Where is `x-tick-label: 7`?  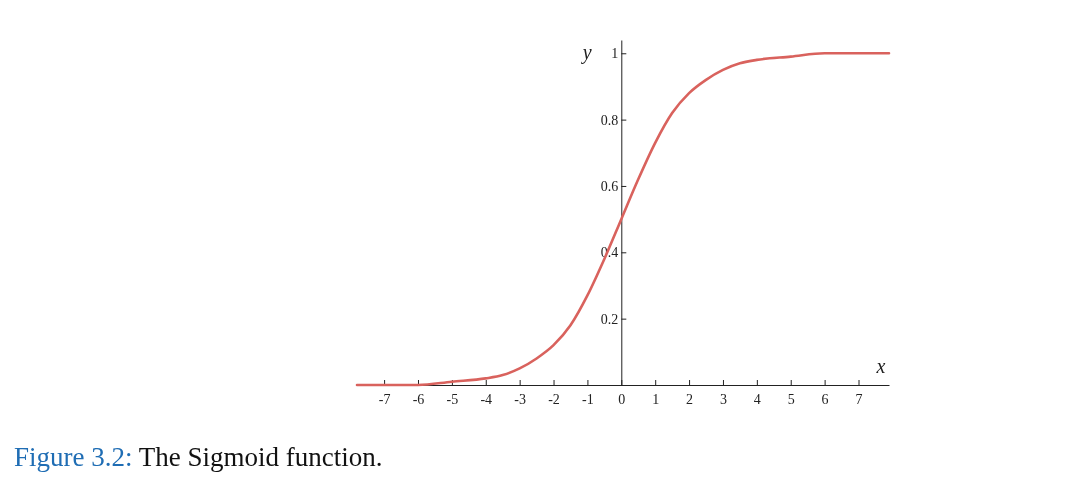 x-tick-label: 7 is located at coordinates (859, 399).